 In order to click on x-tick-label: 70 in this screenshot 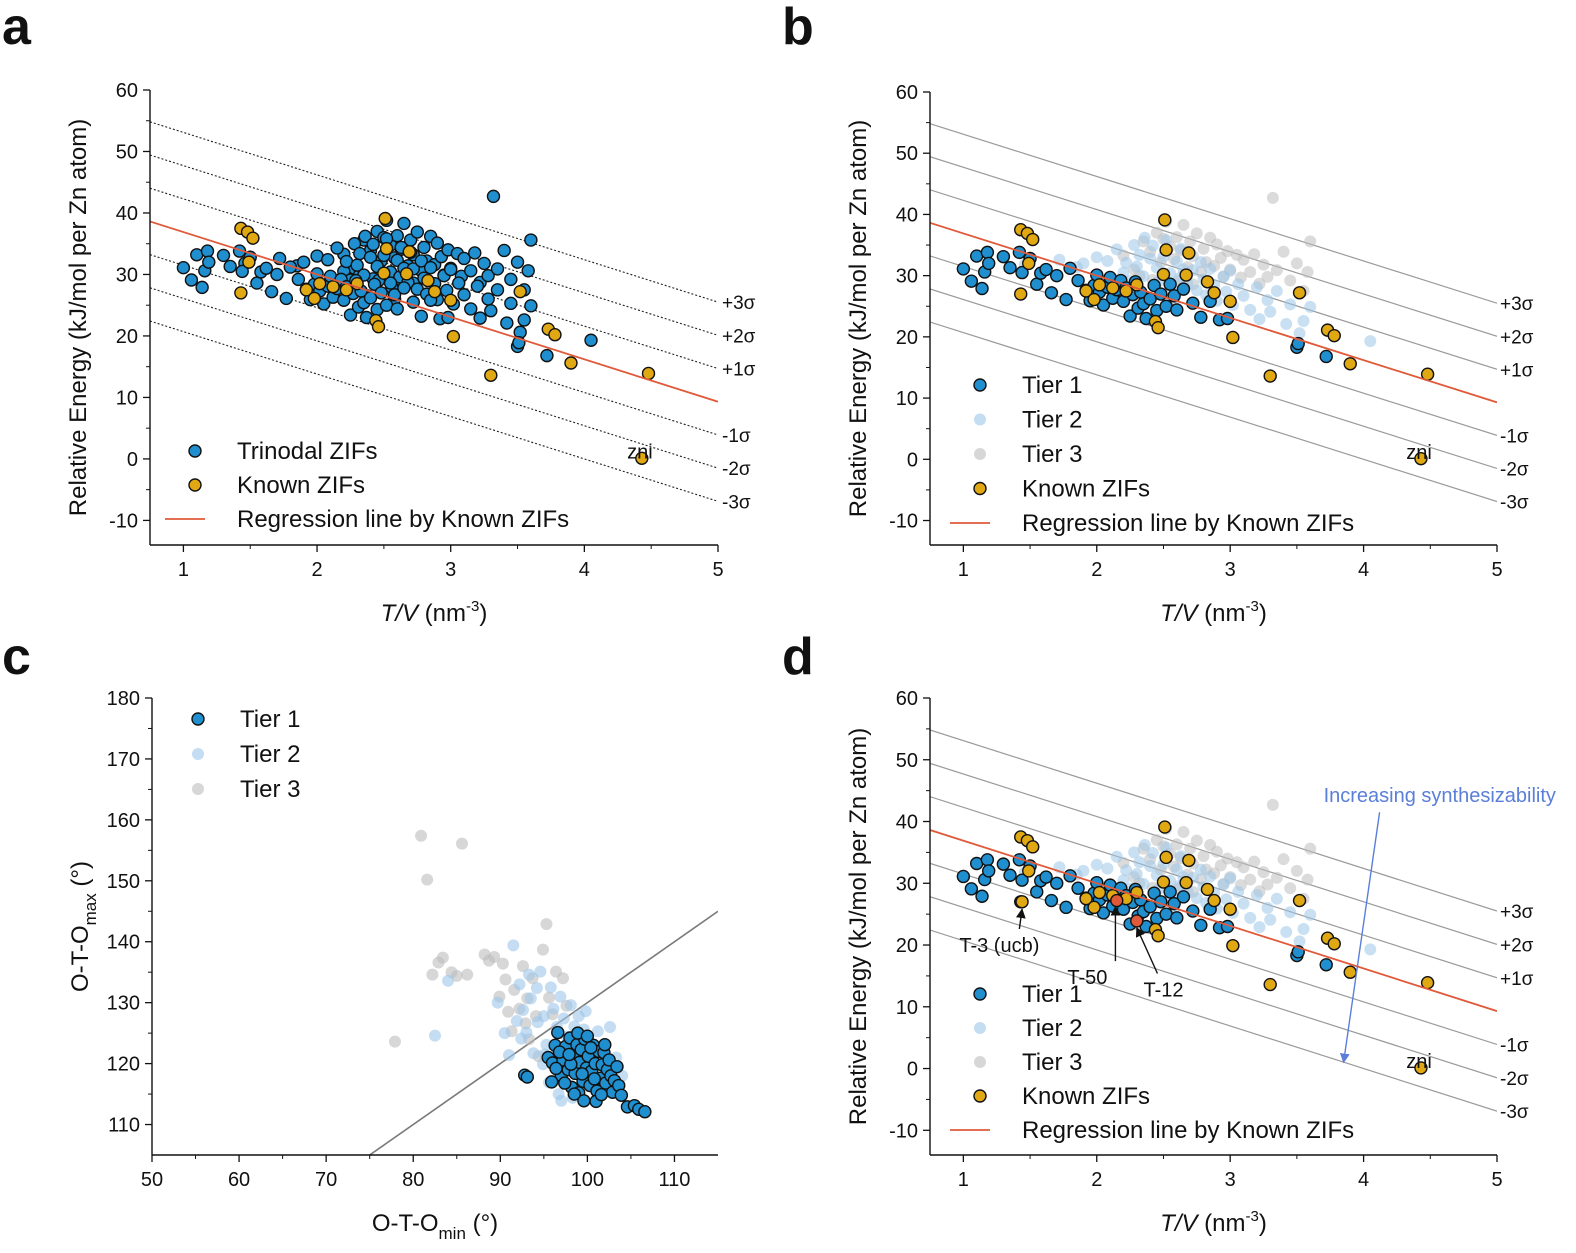, I will do `click(326, 1180)`.